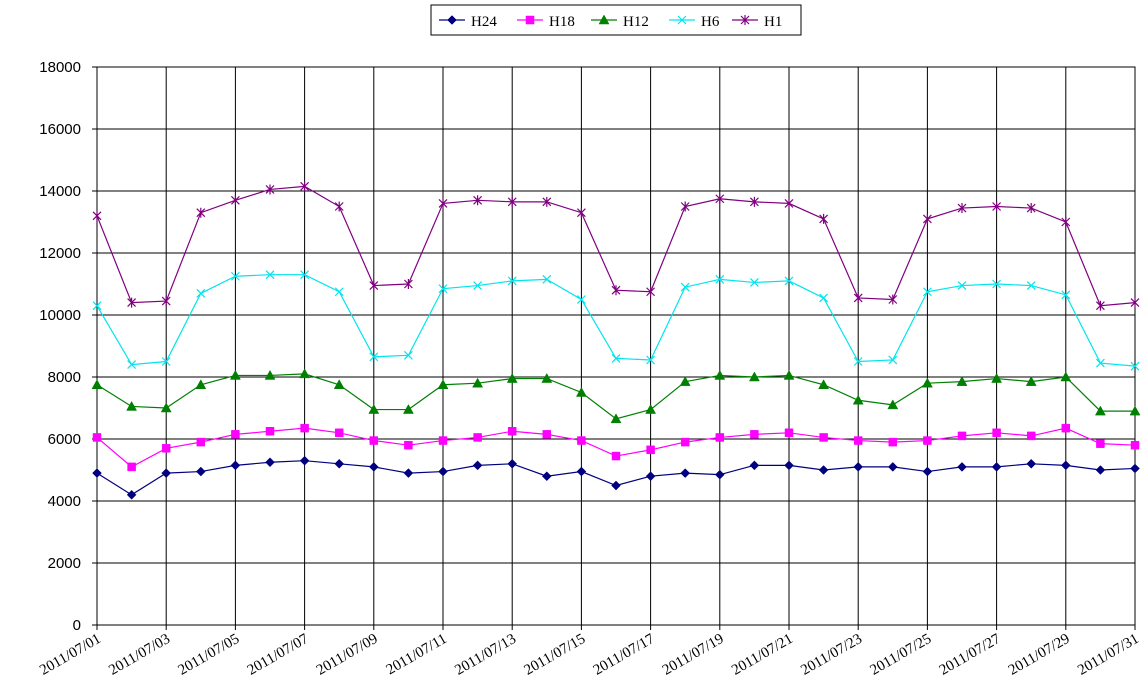  Describe the element at coordinates (77, 625) in the screenshot. I see `y-tick-label: 0` at that location.